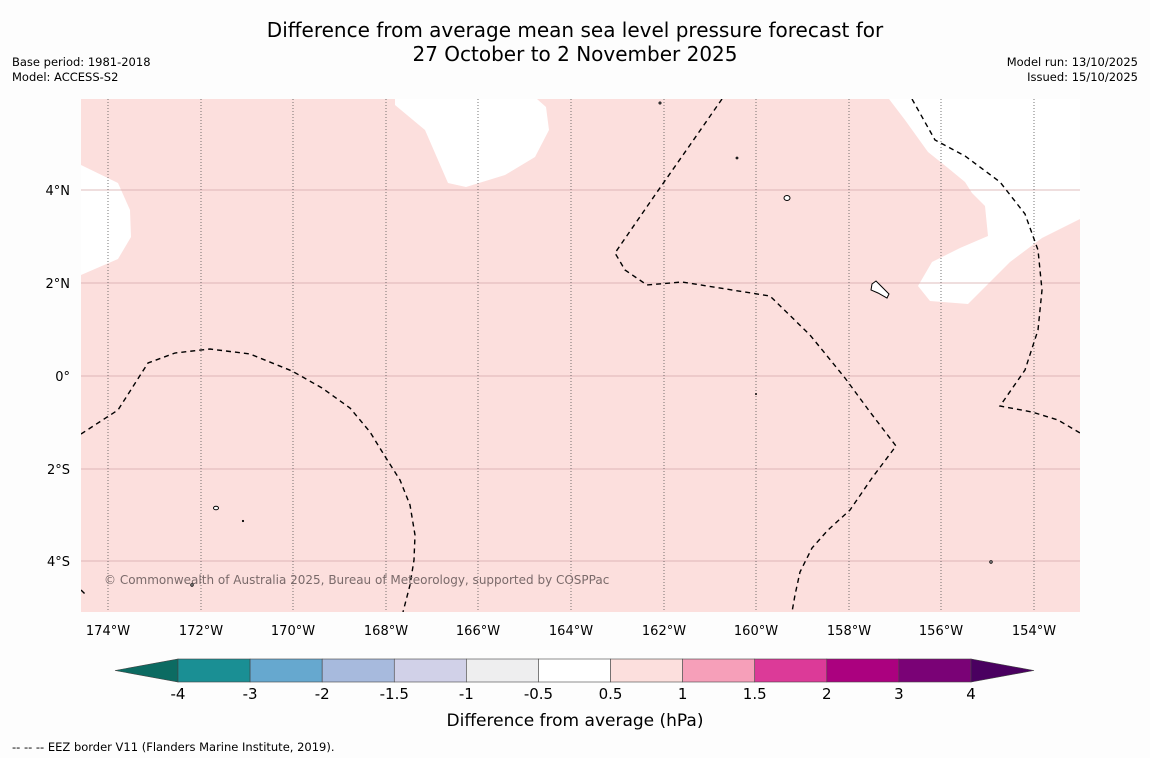  What do you see at coordinates (81, 62) in the screenshot?
I see `base-period: Base period: 1981-2018` at bounding box center [81, 62].